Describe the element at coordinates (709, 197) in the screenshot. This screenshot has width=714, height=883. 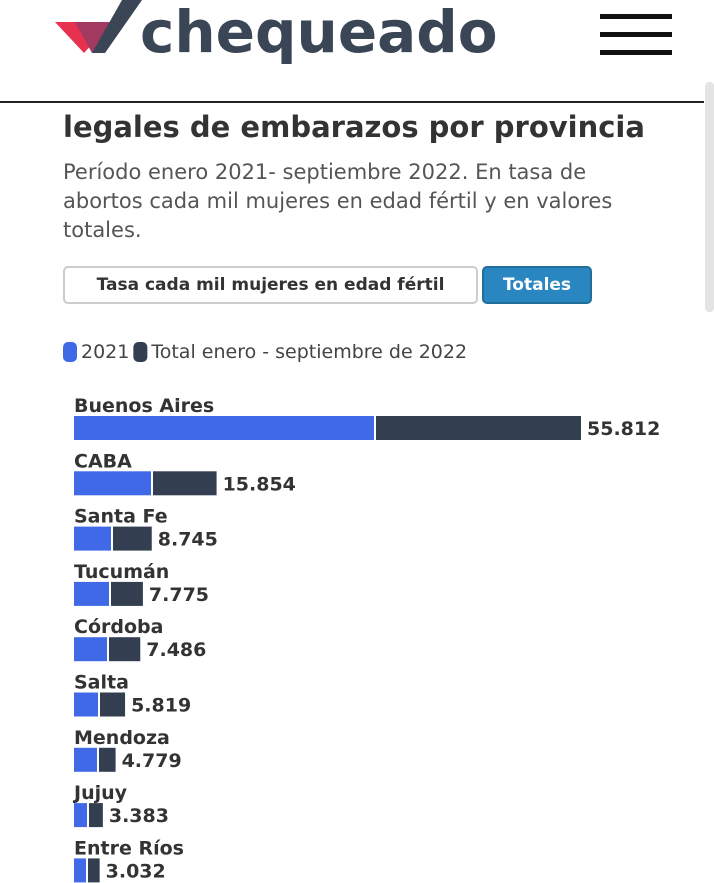
I see `scrollbar` at that location.